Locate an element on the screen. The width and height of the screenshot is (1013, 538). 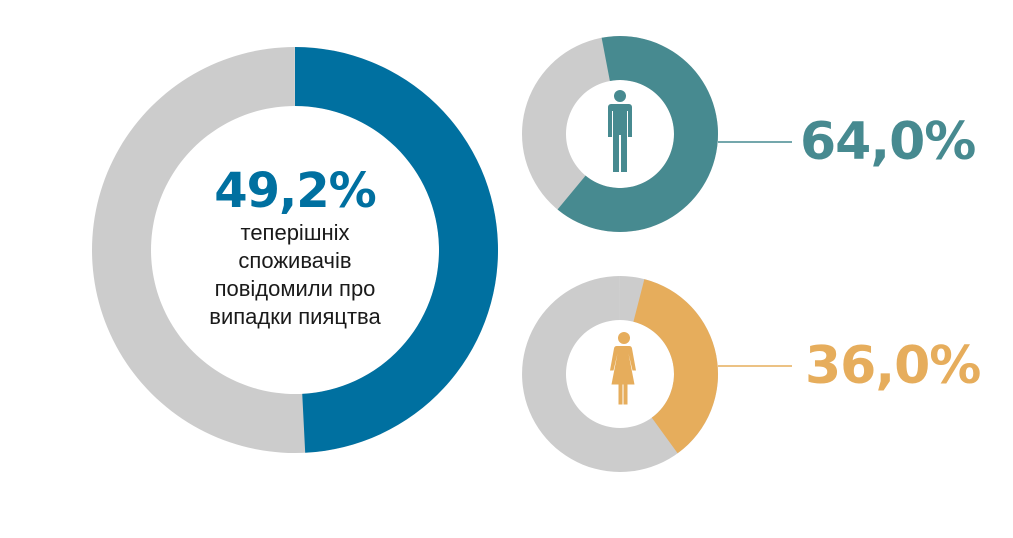
woman-icon is located at coordinates (623, 368).